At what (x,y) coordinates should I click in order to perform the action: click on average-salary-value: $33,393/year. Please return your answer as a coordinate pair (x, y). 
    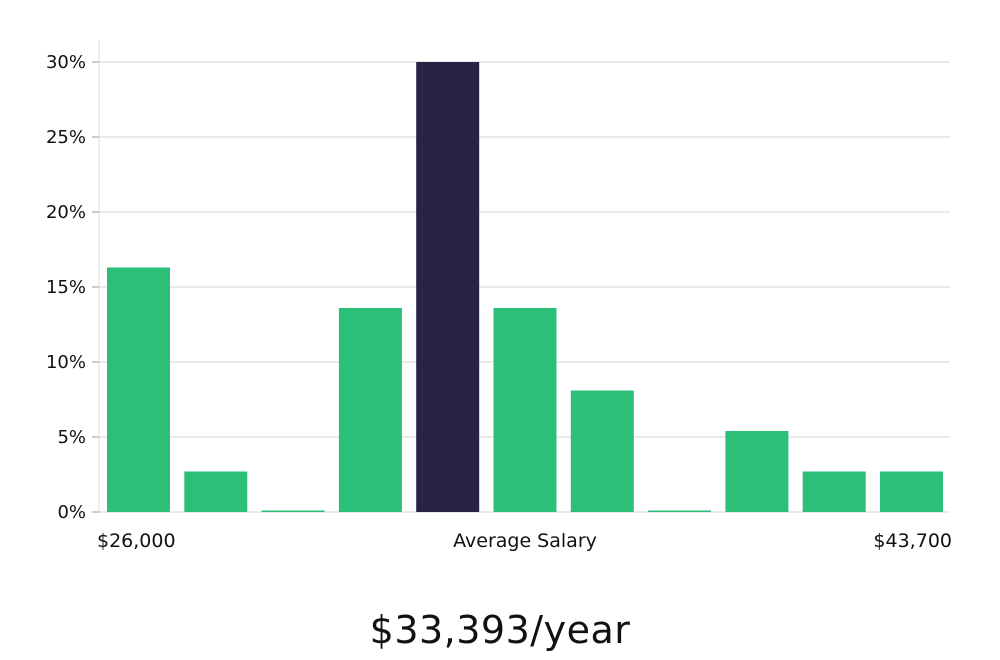
    Looking at the image, I should click on (500, 630).